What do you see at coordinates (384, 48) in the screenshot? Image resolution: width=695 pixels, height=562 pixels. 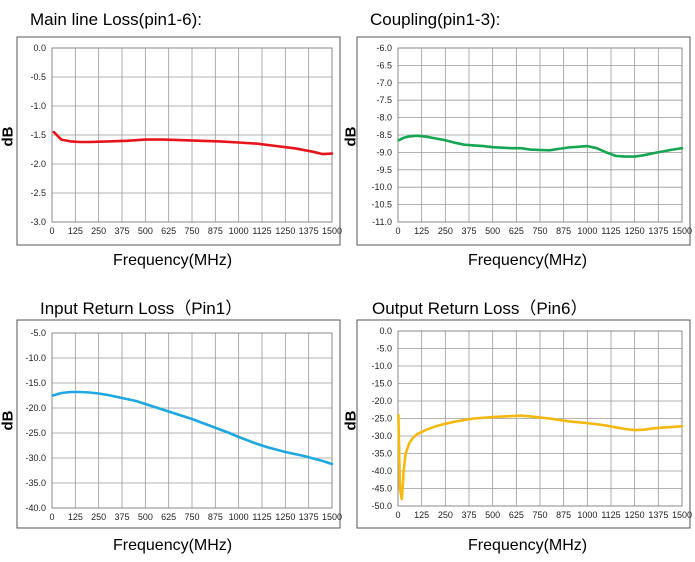 I see `y-tick-label: -6.0` at bounding box center [384, 48].